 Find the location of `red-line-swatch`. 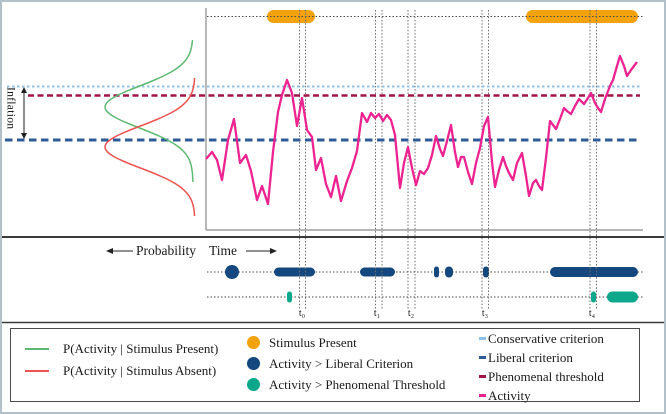

red-line-swatch is located at coordinates (37, 371).